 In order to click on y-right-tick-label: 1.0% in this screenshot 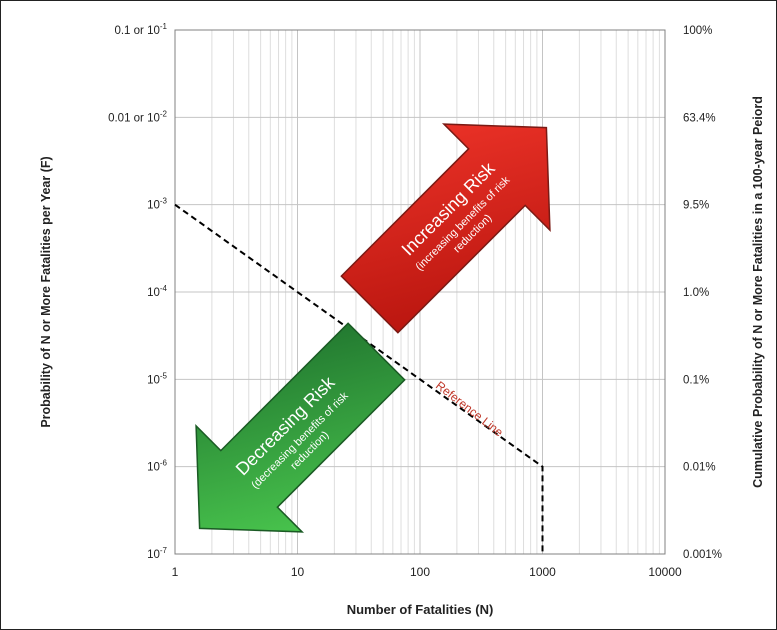, I will do `click(696, 293)`.